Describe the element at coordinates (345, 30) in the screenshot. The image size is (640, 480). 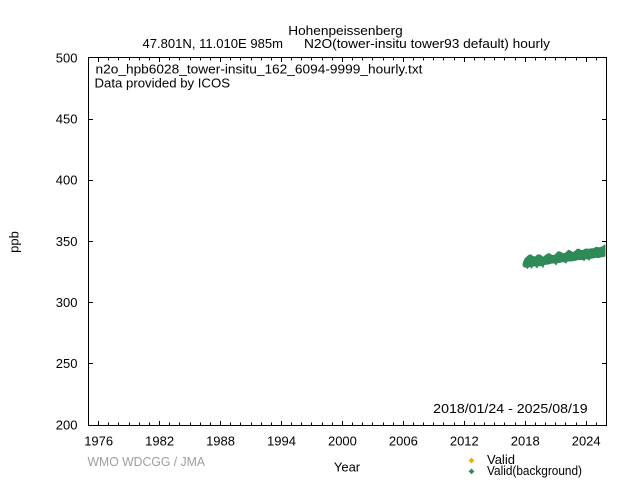
I see `svg-text: Hohenpeissenberg` at that location.